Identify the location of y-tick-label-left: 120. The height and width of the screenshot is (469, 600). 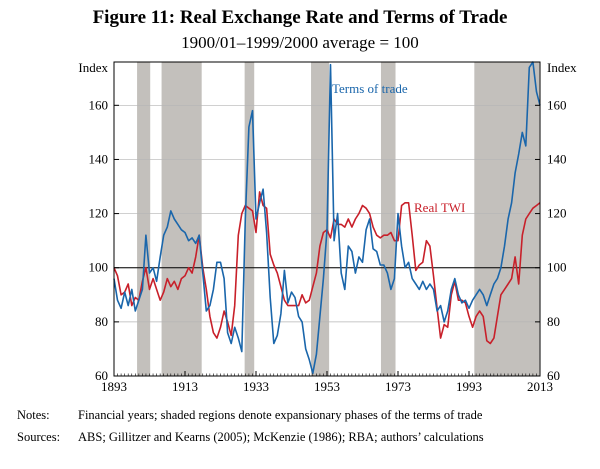
(99, 213).